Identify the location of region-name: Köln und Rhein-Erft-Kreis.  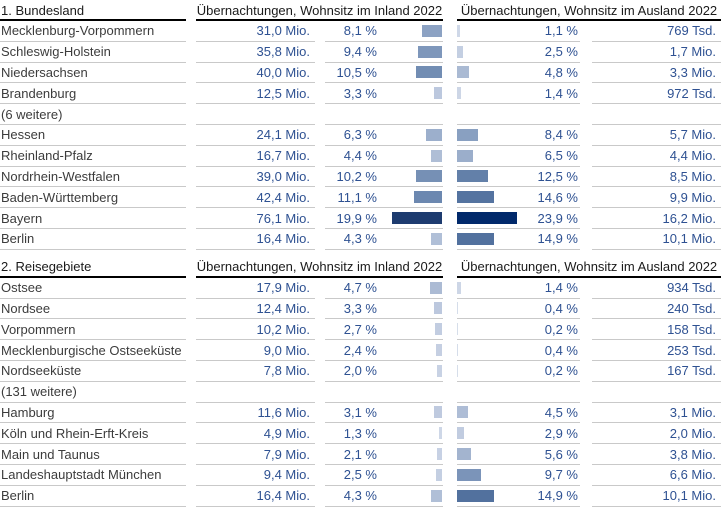
(93, 434).